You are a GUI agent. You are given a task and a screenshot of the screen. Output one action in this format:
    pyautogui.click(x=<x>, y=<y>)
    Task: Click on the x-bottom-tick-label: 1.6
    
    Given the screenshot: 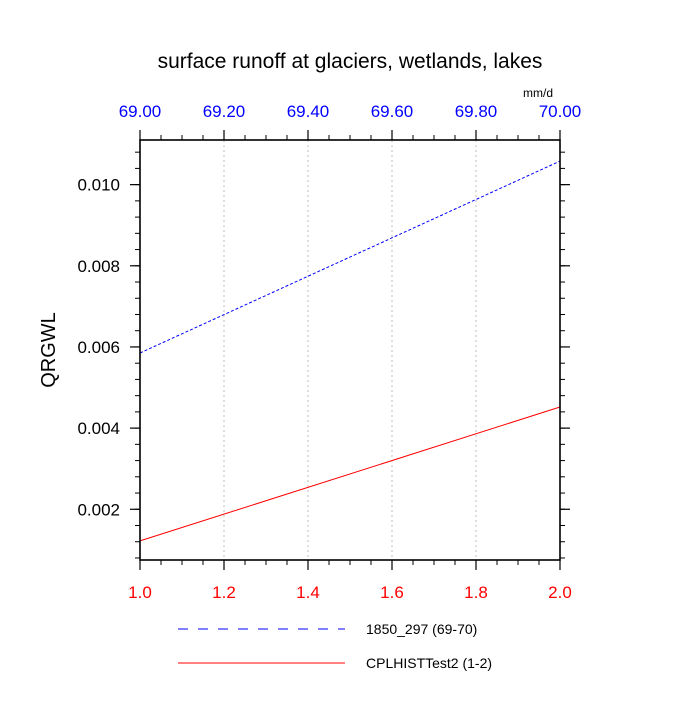 What is the action you would take?
    pyautogui.click(x=392, y=592)
    